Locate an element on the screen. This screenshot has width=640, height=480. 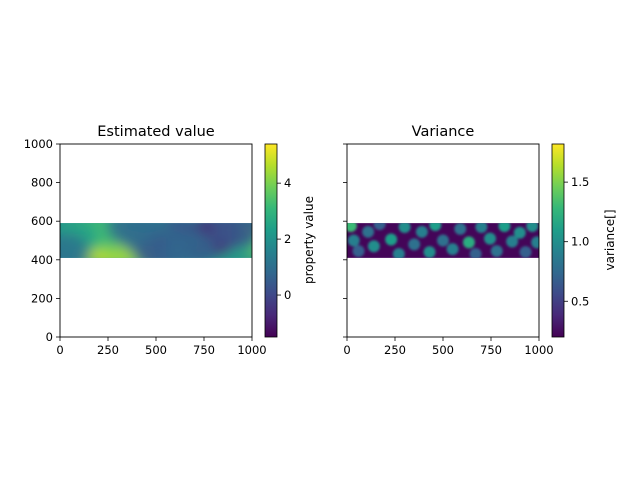
colorbar-tick-label: 4 is located at coordinates (287, 183).